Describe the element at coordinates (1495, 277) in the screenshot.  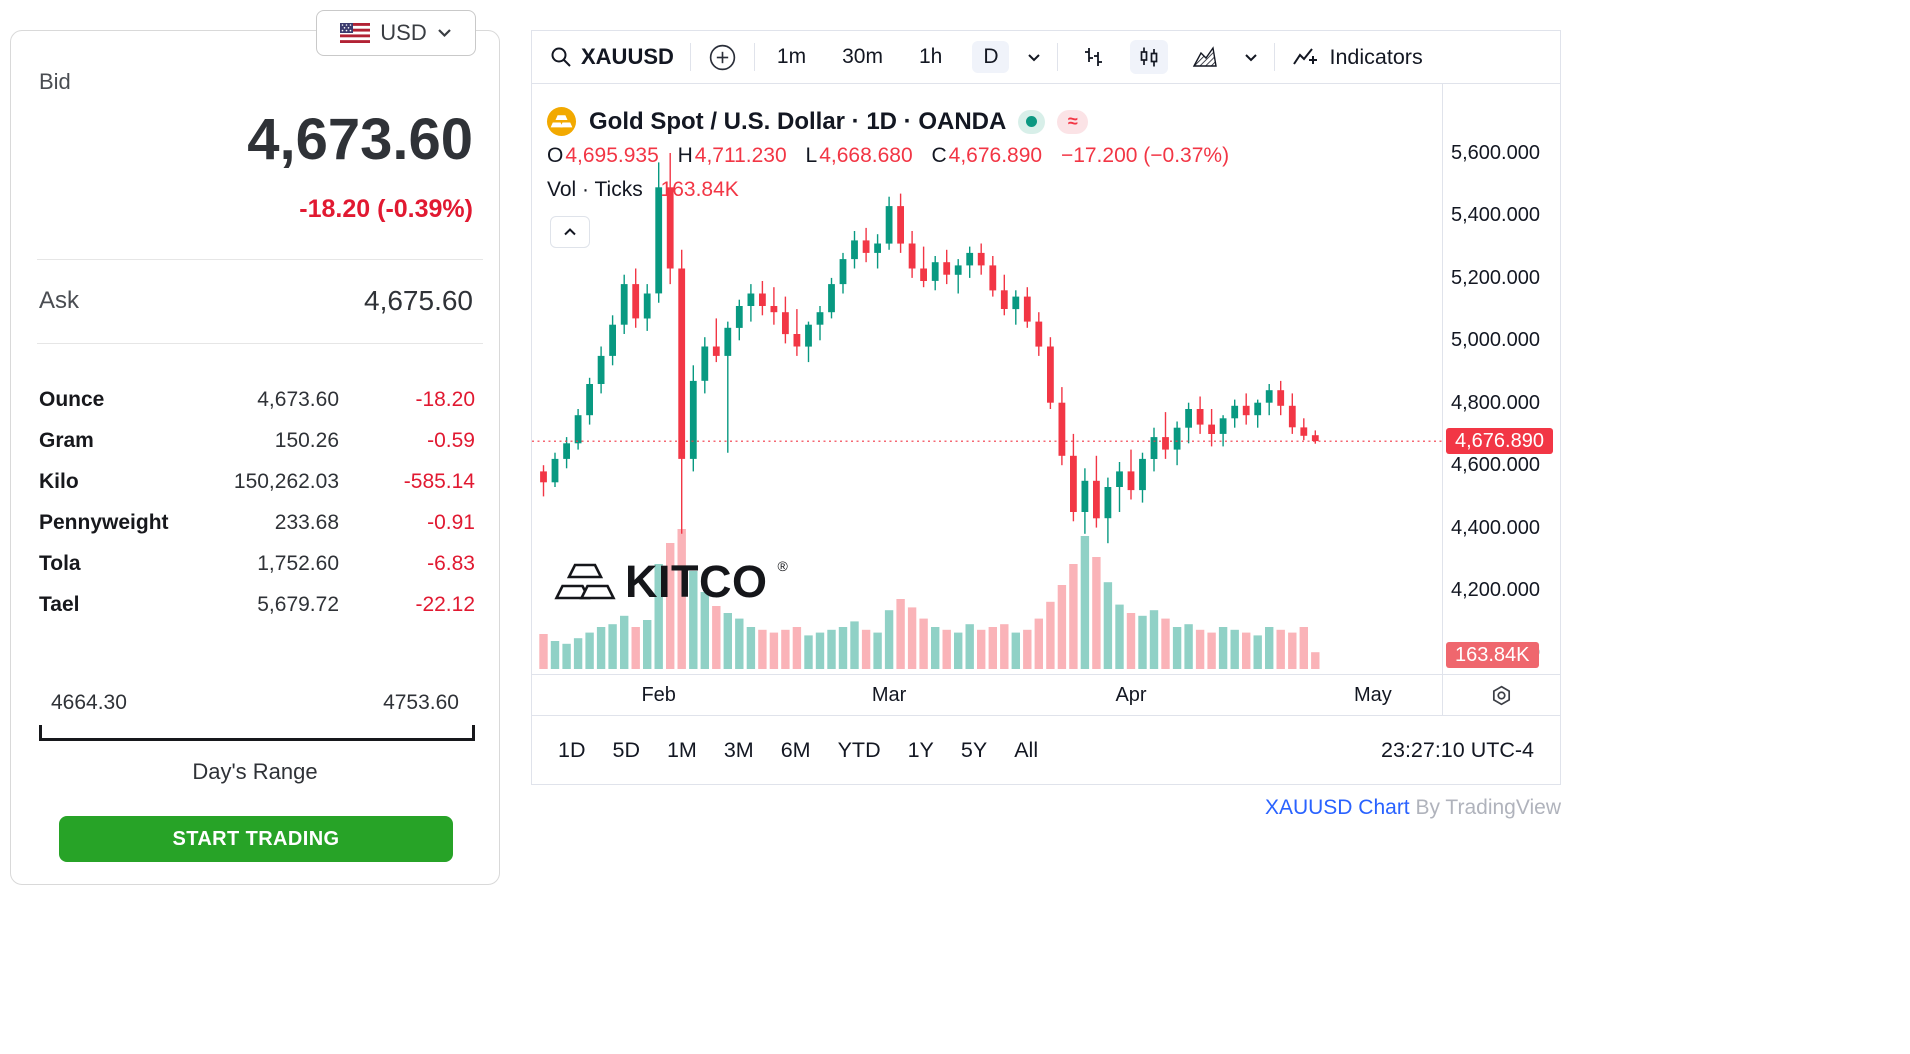
I see `price-axis-label: 5,200.000` at that location.